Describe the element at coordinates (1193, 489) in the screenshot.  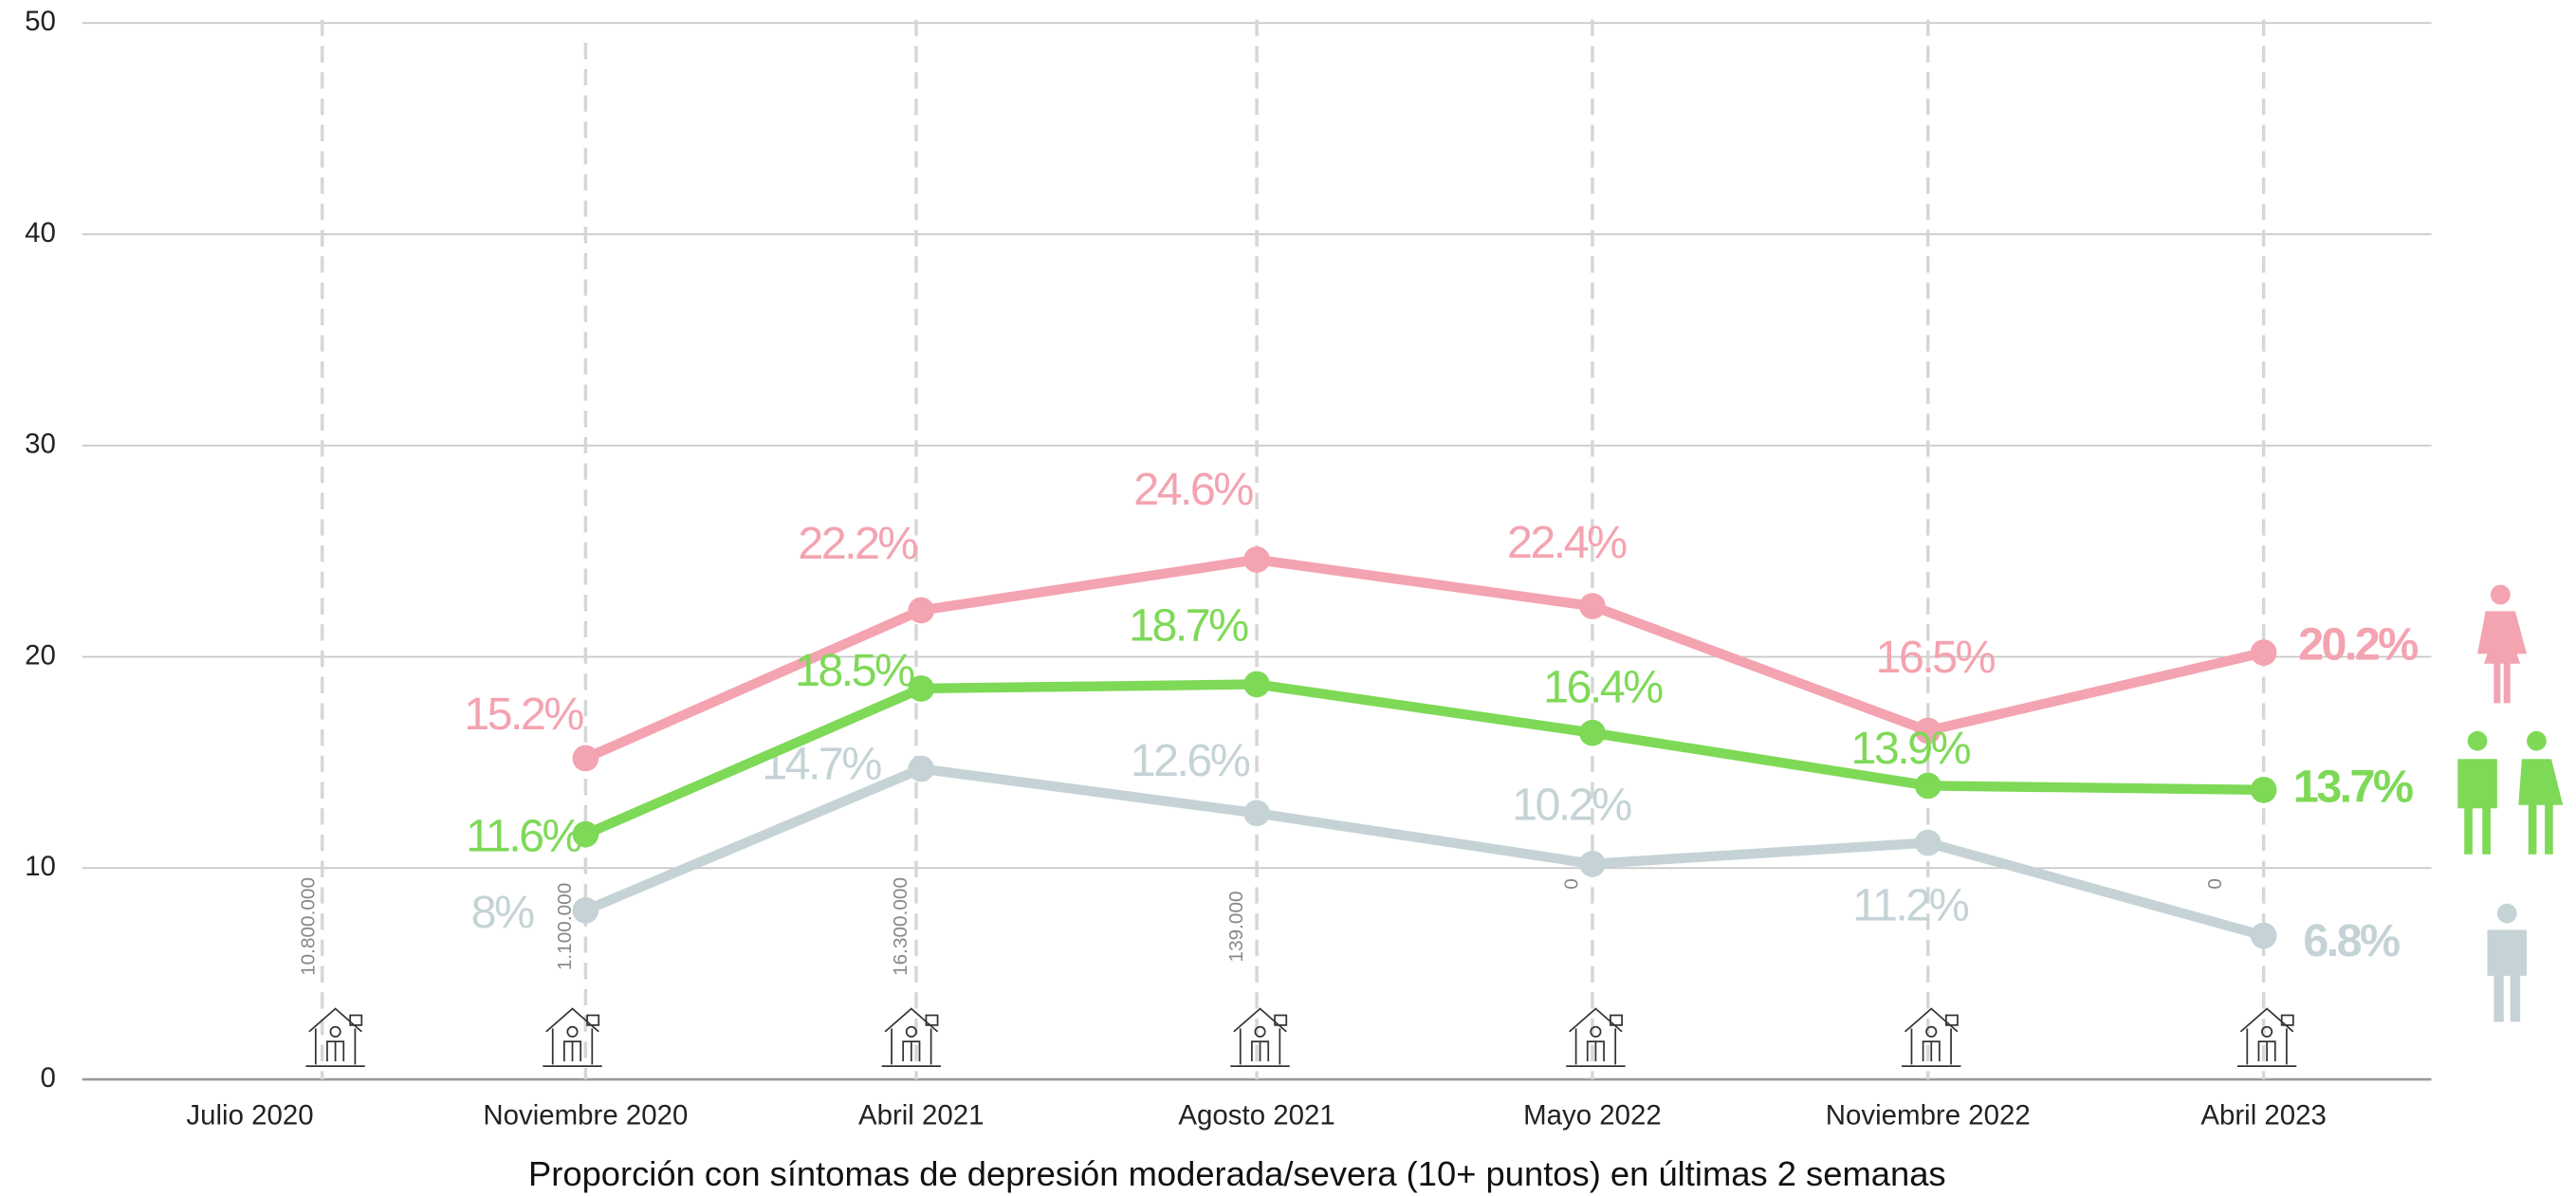
I see `data-label: 24.6%` at that location.